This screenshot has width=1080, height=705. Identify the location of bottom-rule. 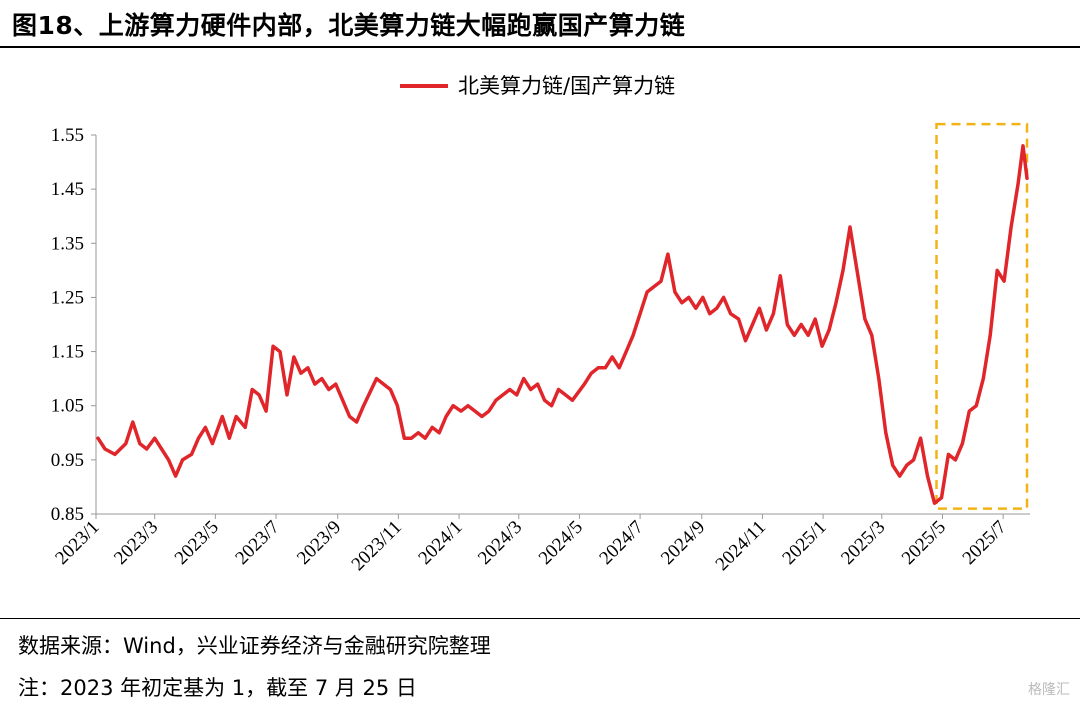
(540, 618).